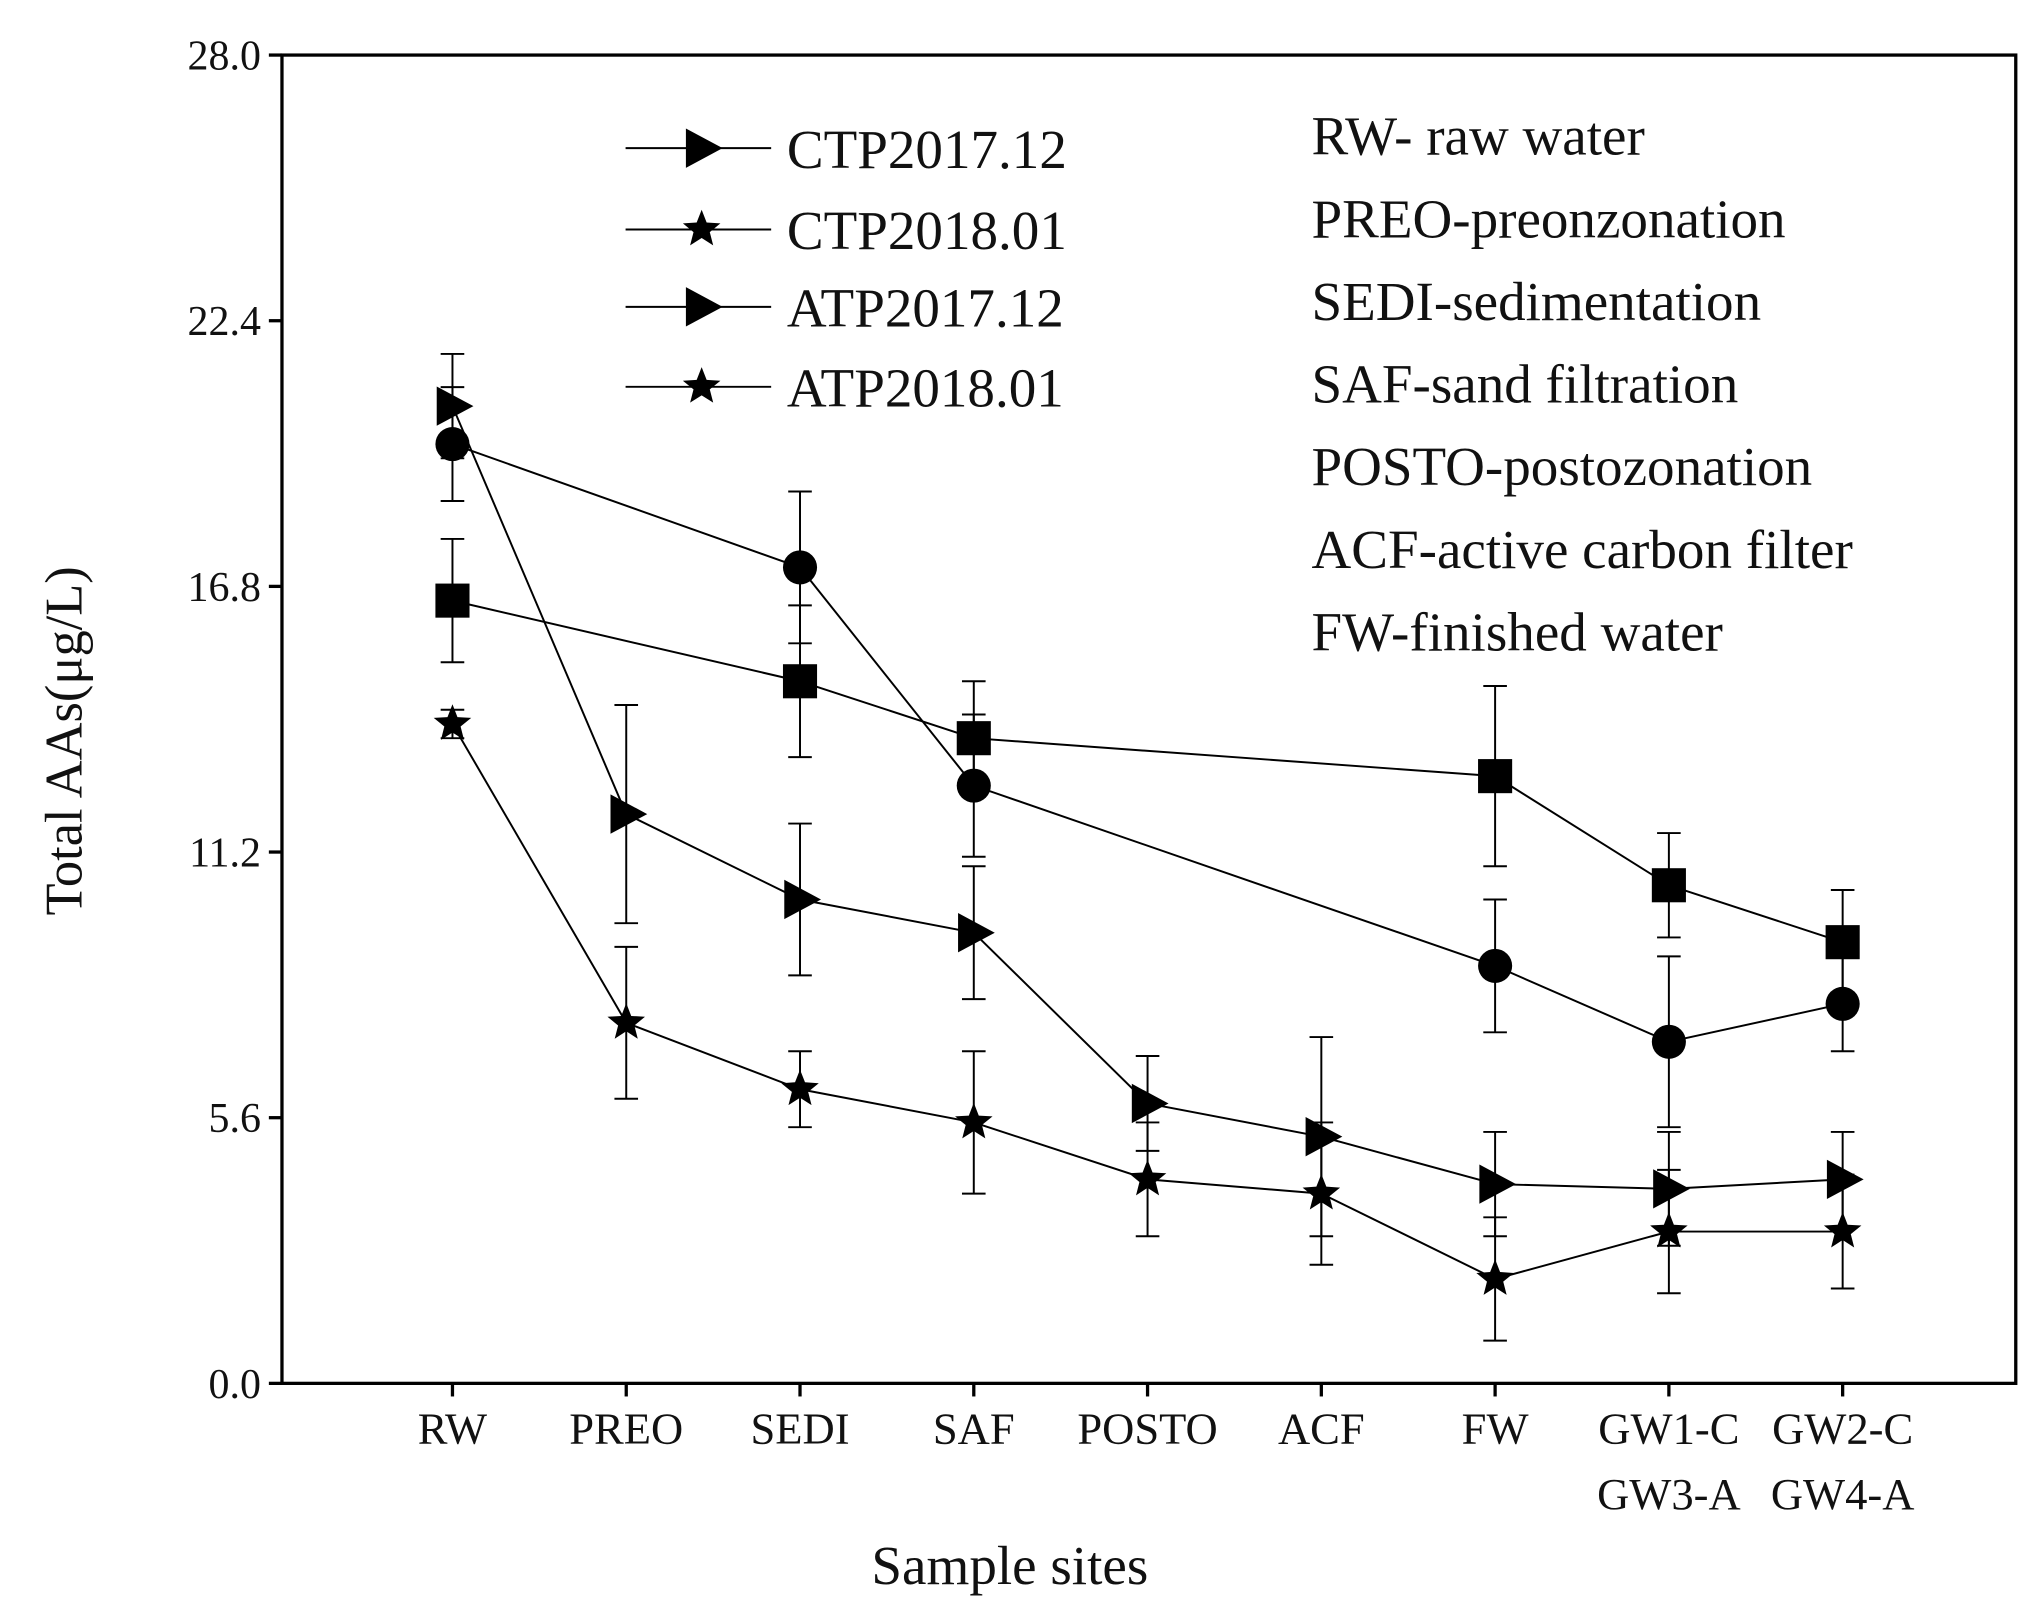 This screenshot has width=2042, height=1622. What do you see at coordinates (925, 387) in the screenshot?
I see `legend-label: ATP2018.01` at bounding box center [925, 387].